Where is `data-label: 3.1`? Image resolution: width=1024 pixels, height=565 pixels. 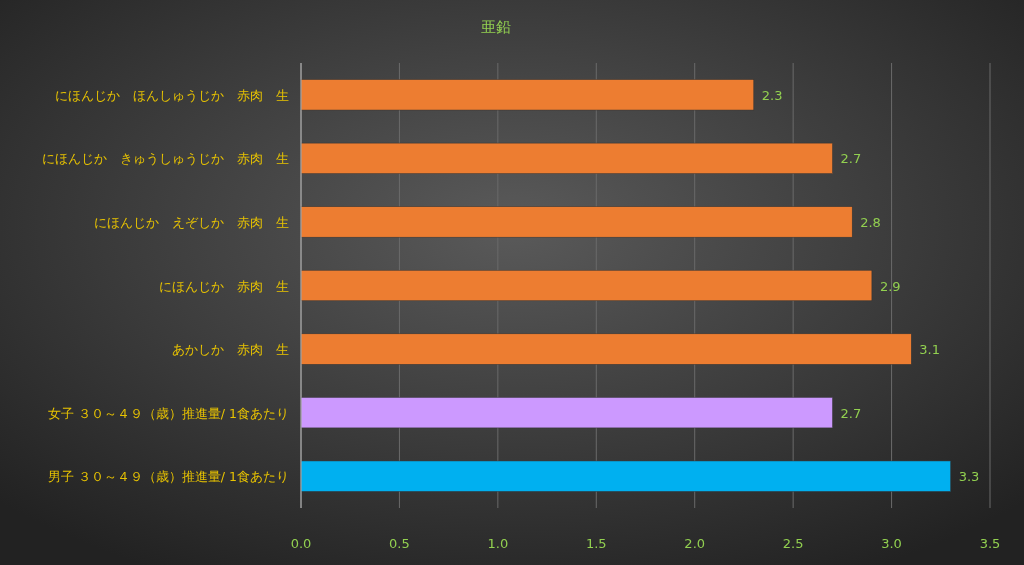 data-label: 3.1 is located at coordinates (929, 350).